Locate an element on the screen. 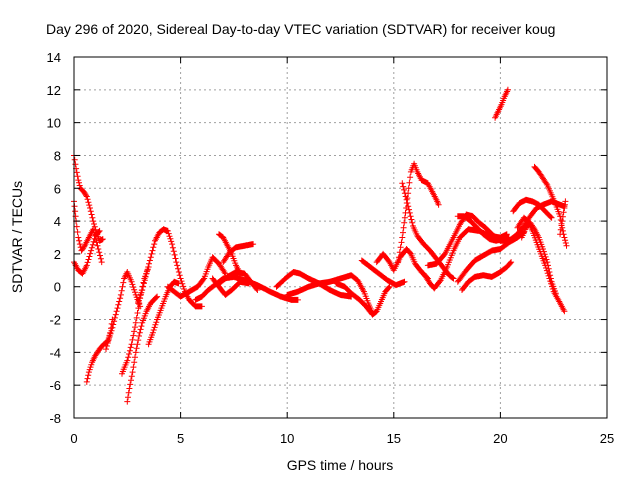  series-t4 is located at coordinates (99, 350).